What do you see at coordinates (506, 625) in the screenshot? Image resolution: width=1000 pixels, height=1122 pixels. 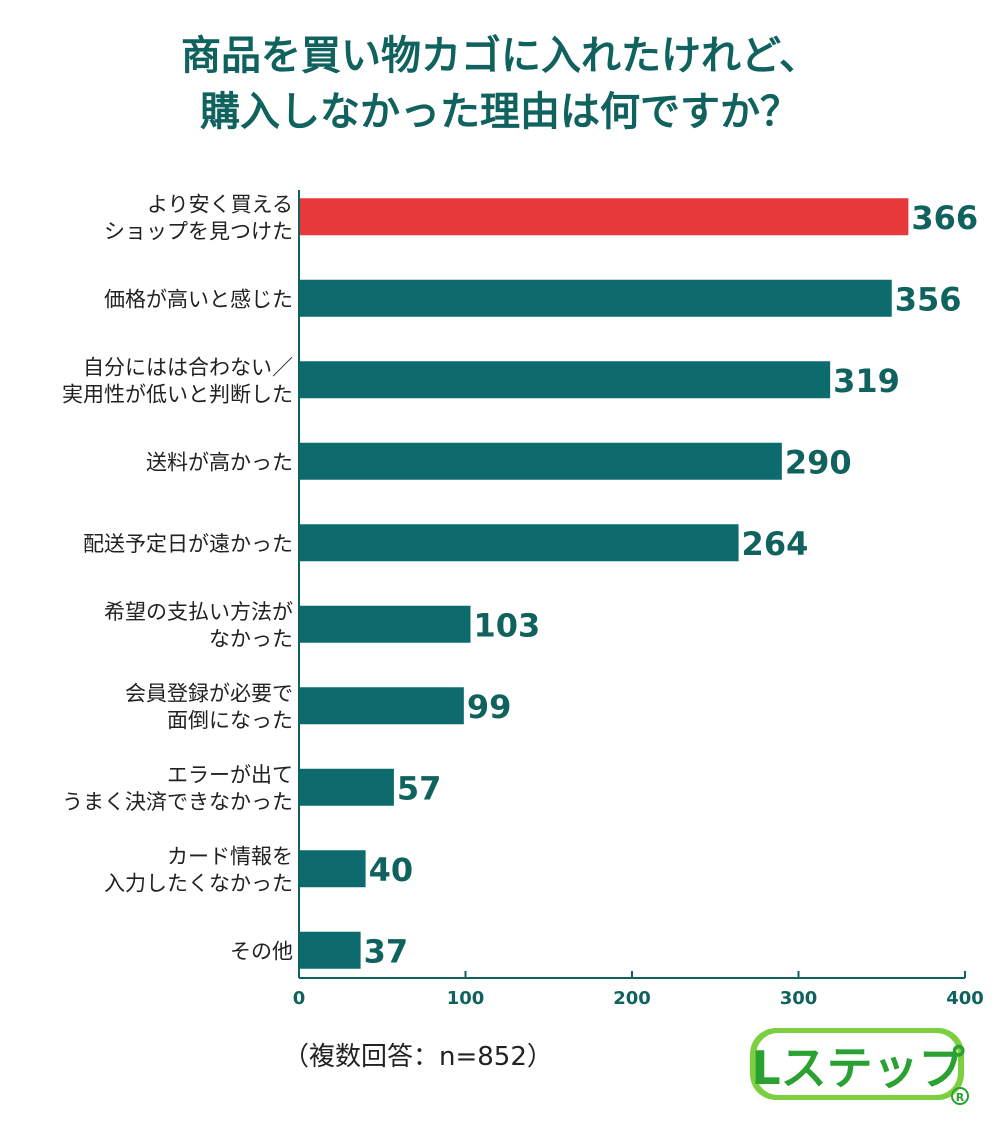 I see `value-label-5: 103` at bounding box center [506, 625].